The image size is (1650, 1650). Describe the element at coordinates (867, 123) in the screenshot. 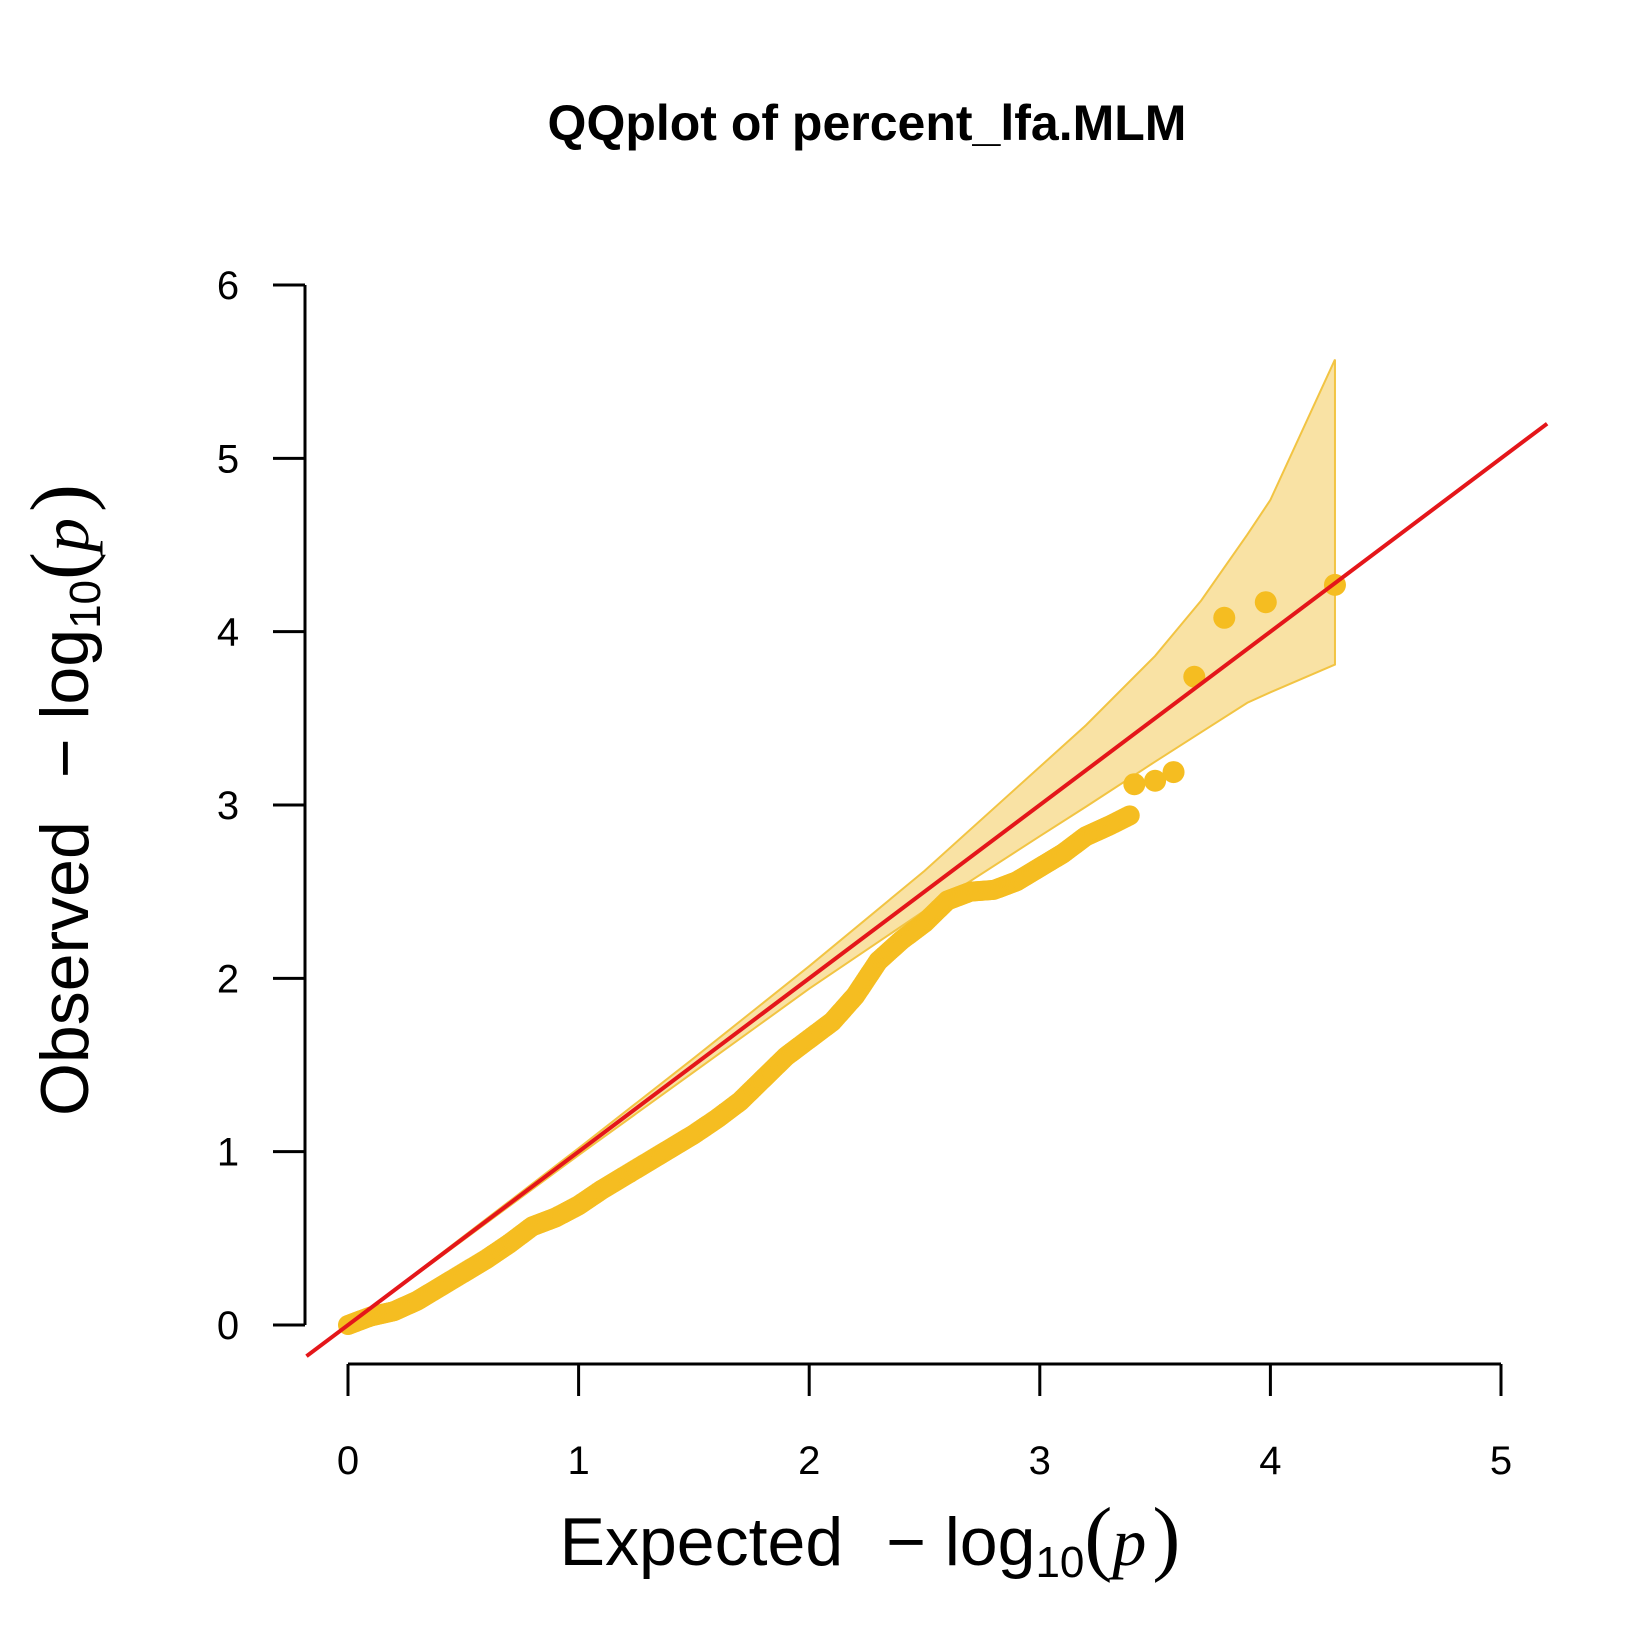

I see `chart-title: QQplot of percent_lfa.MLM` at that location.